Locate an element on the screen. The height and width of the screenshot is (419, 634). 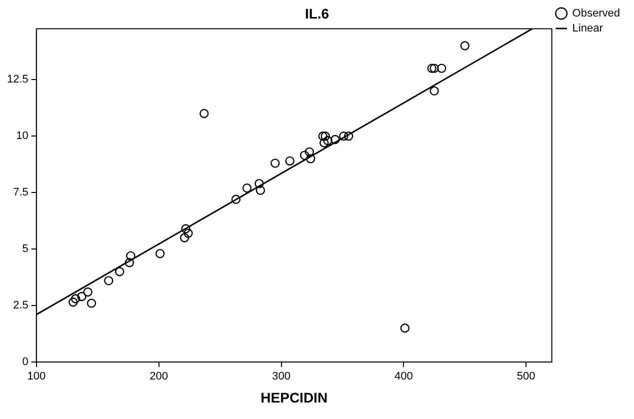
x-axis-title: HEPCIDIN is located at coordinates (294, 397).